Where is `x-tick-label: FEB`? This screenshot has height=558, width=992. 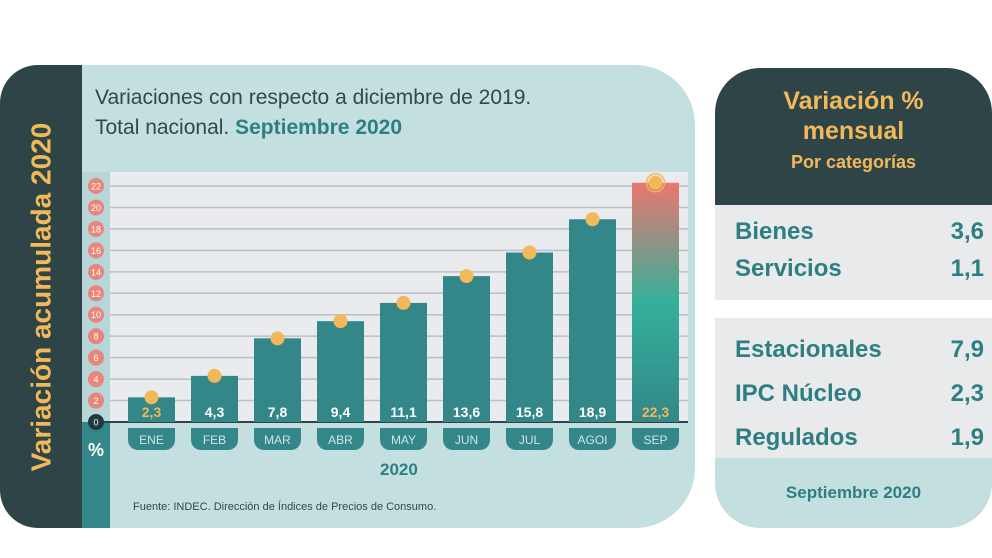
x-tick-label: FEB is located at coordinates (214, 440).